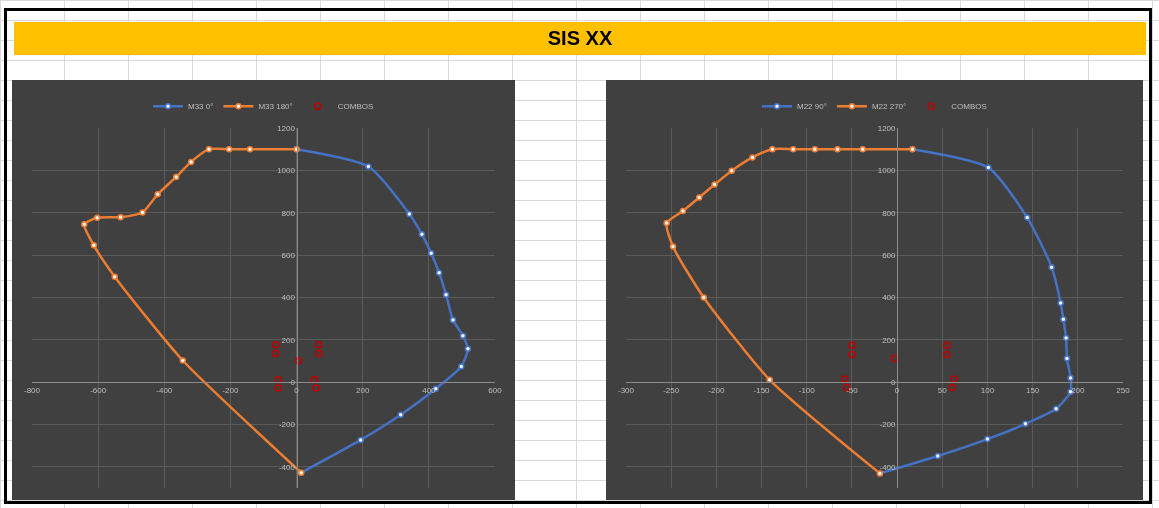  I want to click on y-tick-label: 1000, so click(887, 171).